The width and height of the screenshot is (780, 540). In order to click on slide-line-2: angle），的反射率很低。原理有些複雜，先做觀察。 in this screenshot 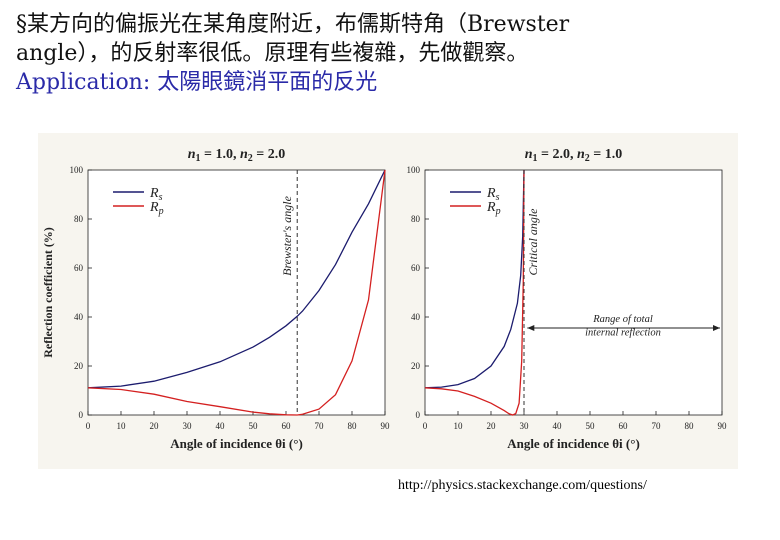, I will do `click(272, 53)`.